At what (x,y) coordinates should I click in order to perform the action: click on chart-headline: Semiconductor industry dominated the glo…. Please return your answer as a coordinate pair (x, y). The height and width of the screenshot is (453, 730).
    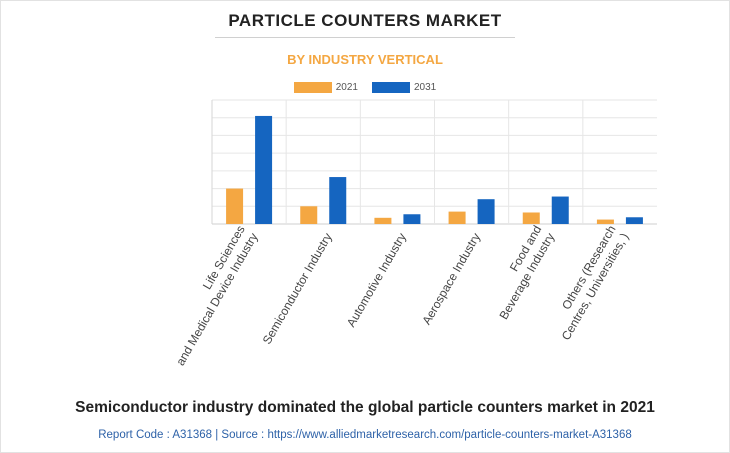
    Looking at the image, I should click on (365, 407).